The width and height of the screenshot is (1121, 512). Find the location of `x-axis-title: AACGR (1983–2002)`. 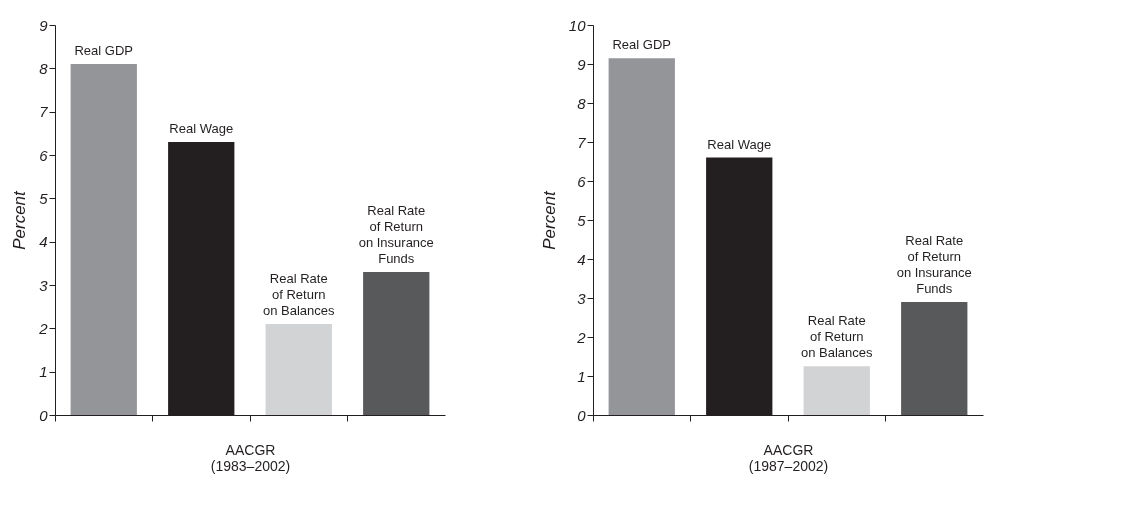

x-axis-title: AACGR (1983–2002) is located at coordinates (250, 458).